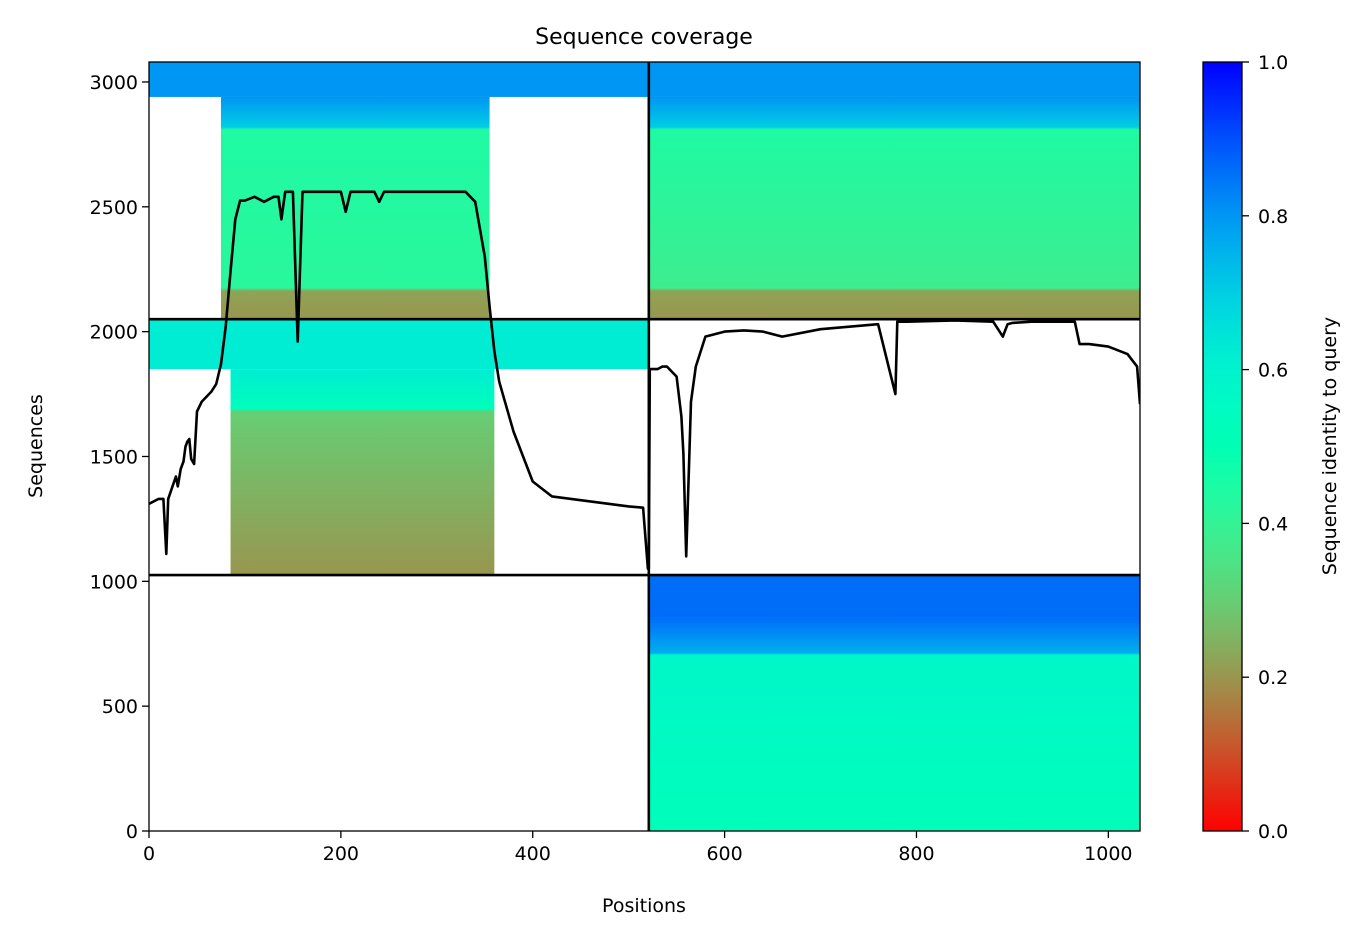  What do you see at coordinates (36, 446) in the screenshot?
I see `y-axis-label: Sequences` at bounding box center [36, 446].